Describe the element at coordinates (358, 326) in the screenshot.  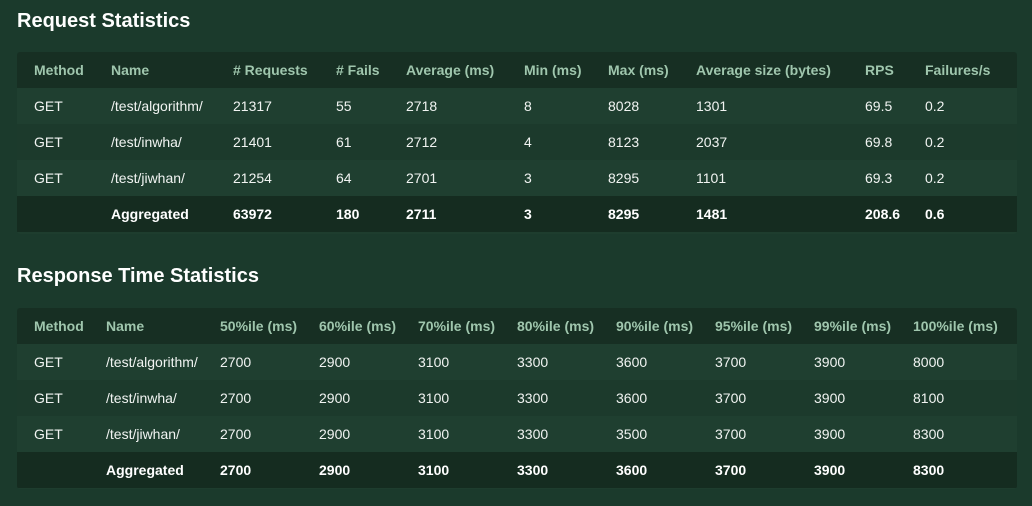
I see `column-header-60-ile-ms: 60%ile (ms)` at that location.